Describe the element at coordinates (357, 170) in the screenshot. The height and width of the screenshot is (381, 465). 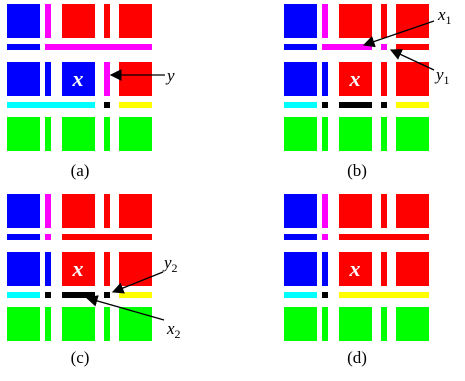
I see `panel-label-b: (b)` at that location.